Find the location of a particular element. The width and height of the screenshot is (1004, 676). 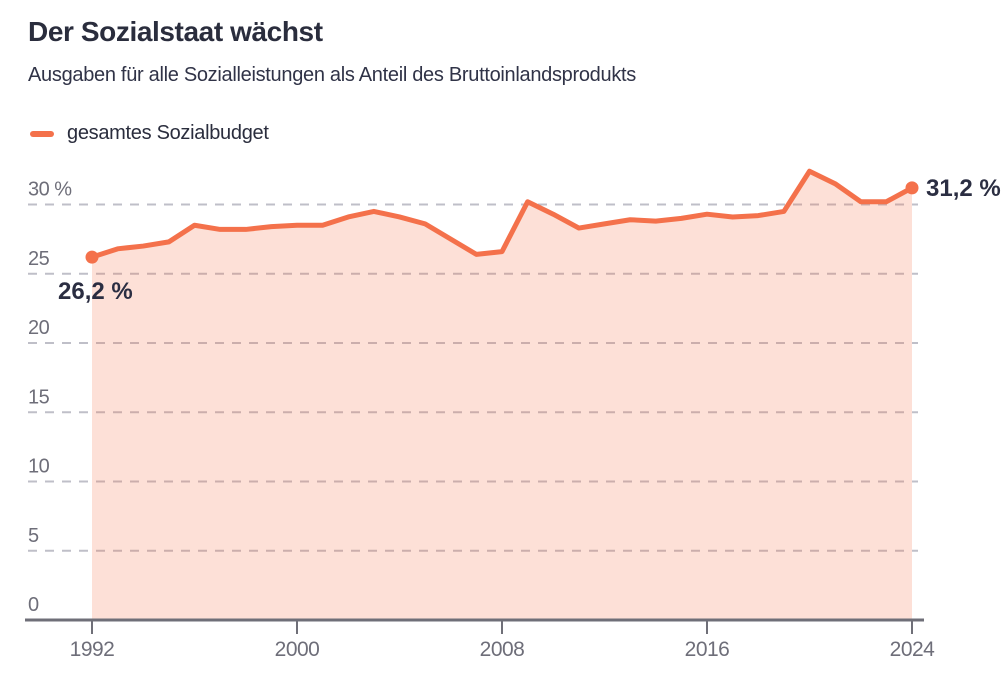

end-value-label: 31,2 % is located at coordinates (963, 188).